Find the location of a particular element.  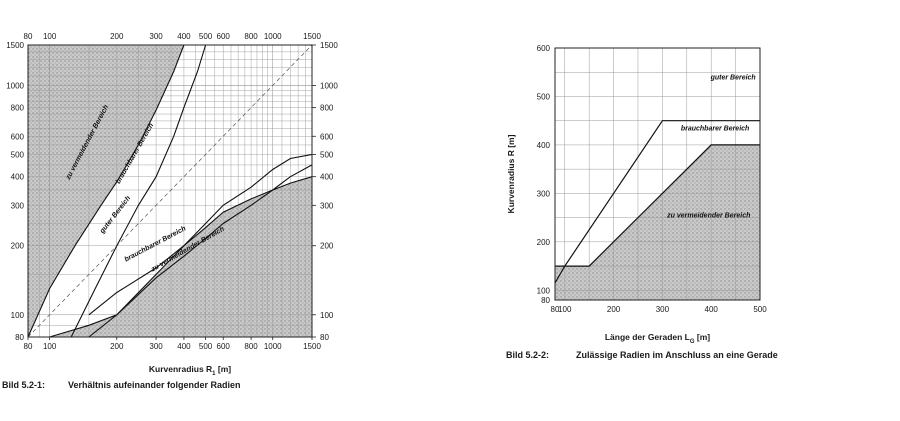

y-tick-label-right: 200 is located at coordinates (327, 246).